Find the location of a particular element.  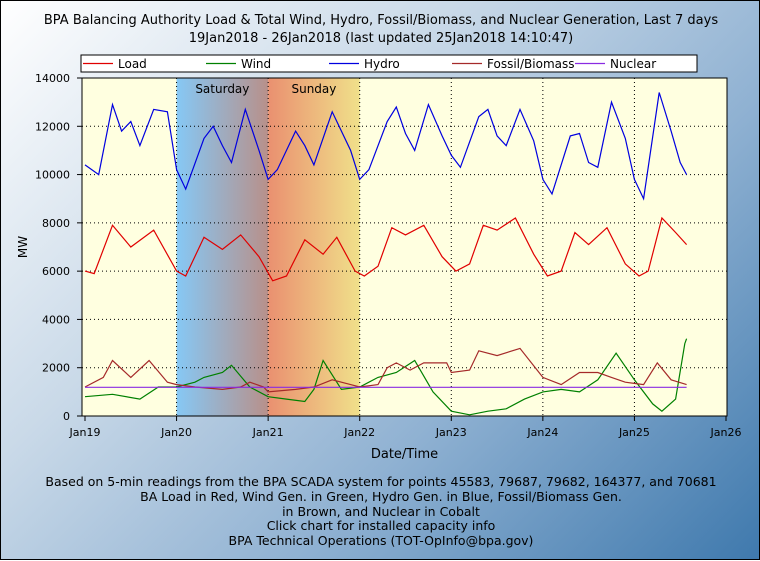

series-load is located at coordinates (386, 249).